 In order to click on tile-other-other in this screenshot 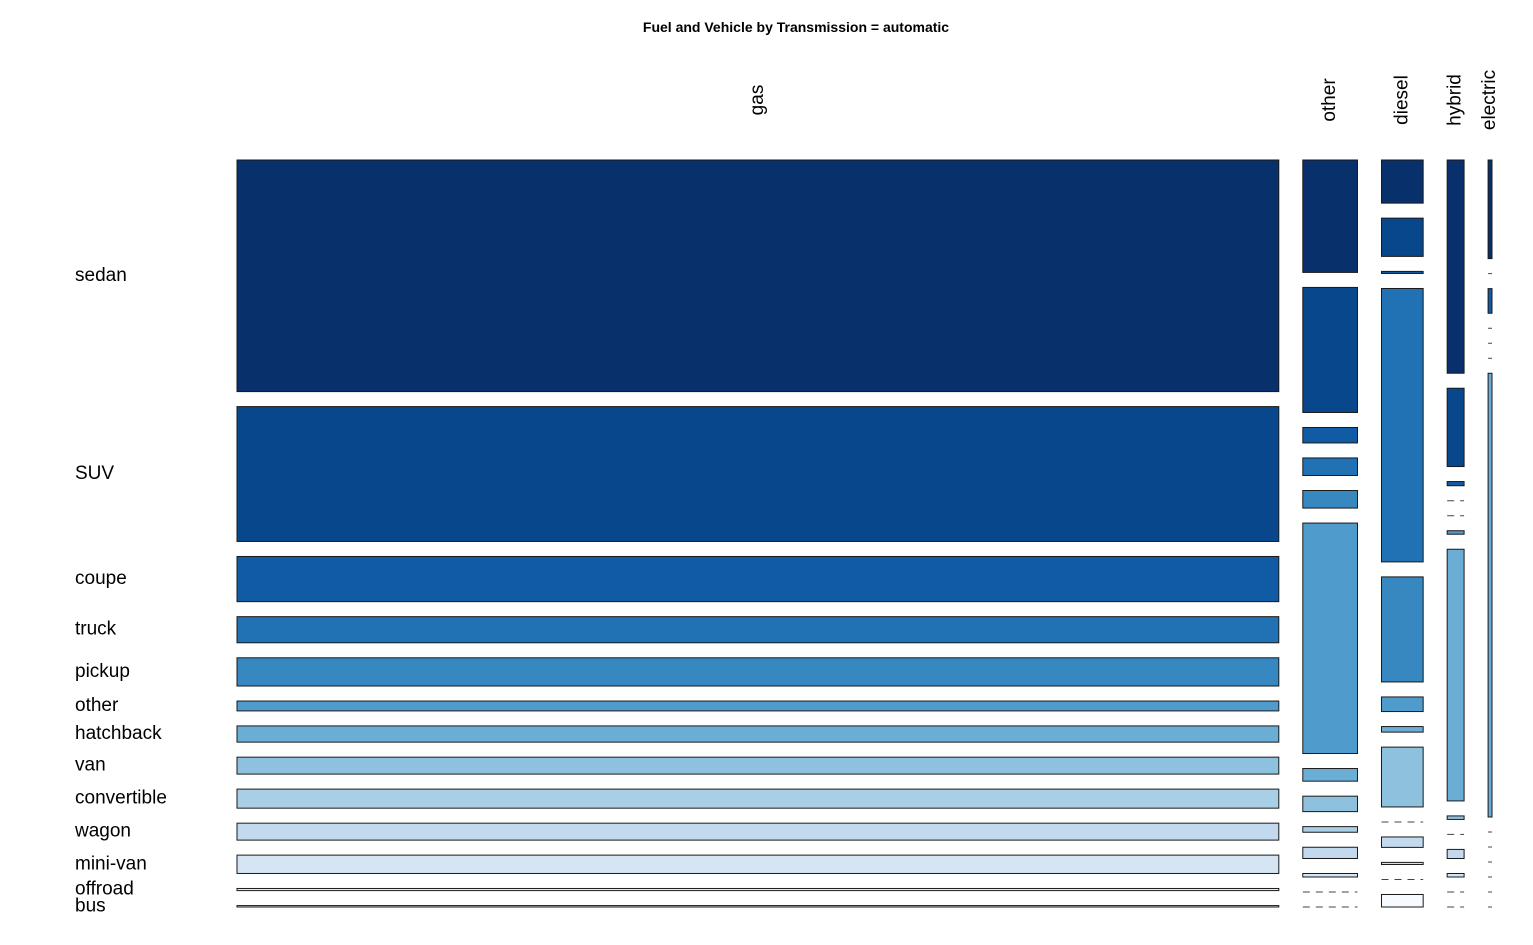, I will do `click(1330, 638)`.